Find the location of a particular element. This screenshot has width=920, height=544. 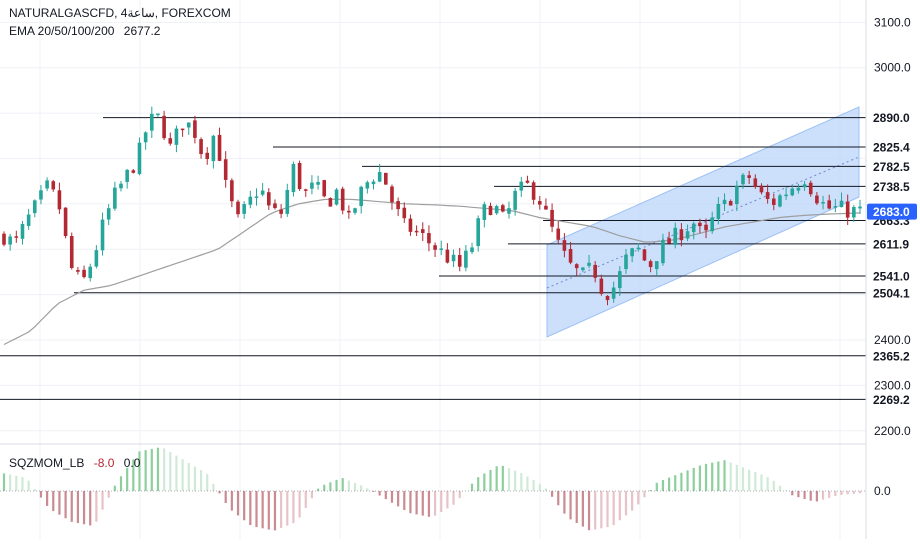

oscillator-zero-label: 0.0 is located at coordinates (882, 491).